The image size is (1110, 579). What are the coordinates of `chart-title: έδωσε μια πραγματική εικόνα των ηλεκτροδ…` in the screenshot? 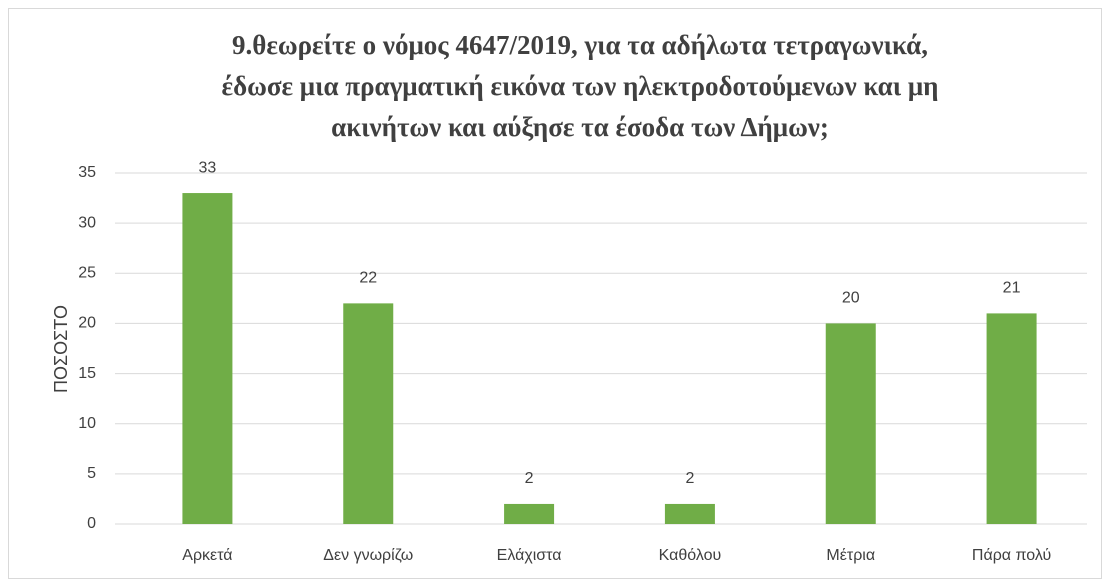 It's located at (580, 86).